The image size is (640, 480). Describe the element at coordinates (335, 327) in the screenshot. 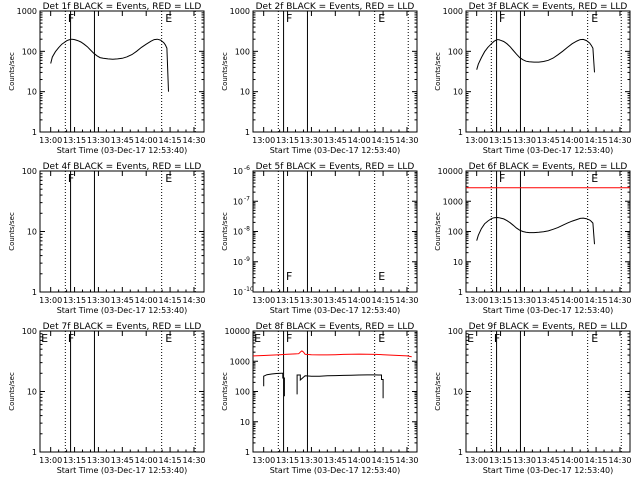

I see `panel-title: Det 8f BLACK = Events, RED = LLD` at that location.